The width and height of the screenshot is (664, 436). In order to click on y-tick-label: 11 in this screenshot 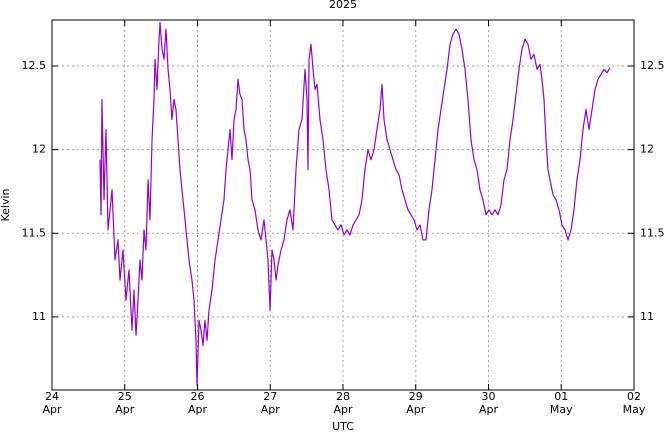, I will do `click(39, 316)`.